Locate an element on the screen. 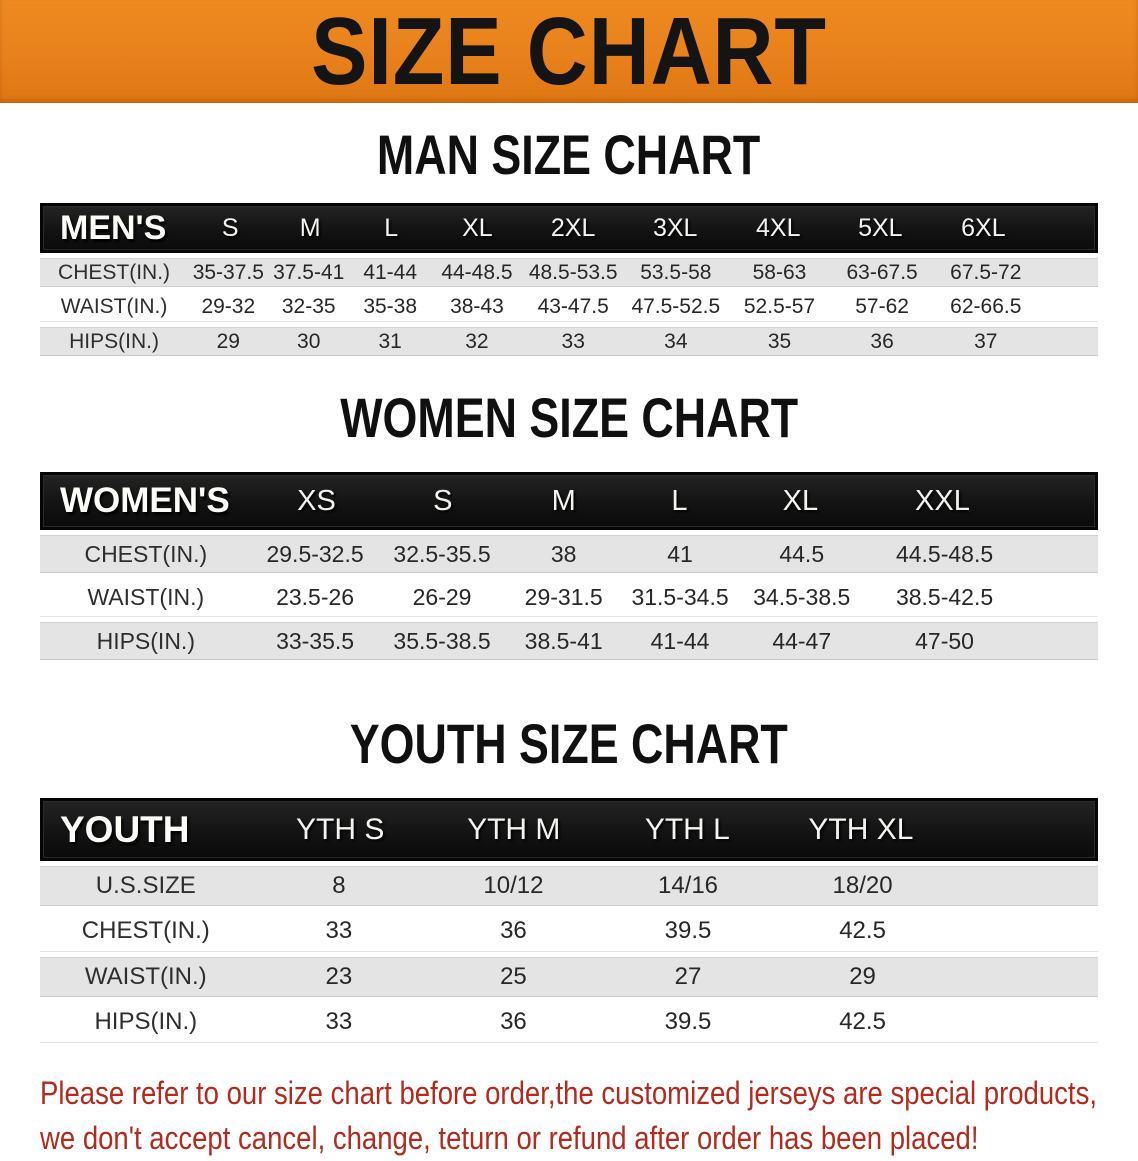  size-value: 44-47 is located at coordinates (802, 640).